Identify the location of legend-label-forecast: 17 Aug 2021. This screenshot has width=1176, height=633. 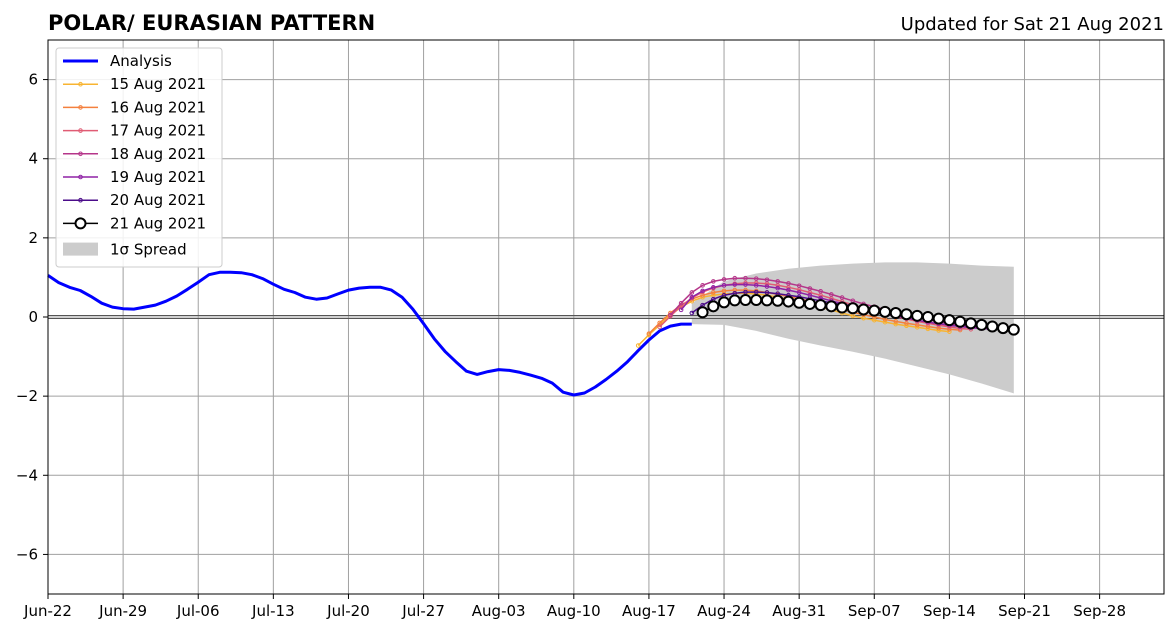
(158, 131).